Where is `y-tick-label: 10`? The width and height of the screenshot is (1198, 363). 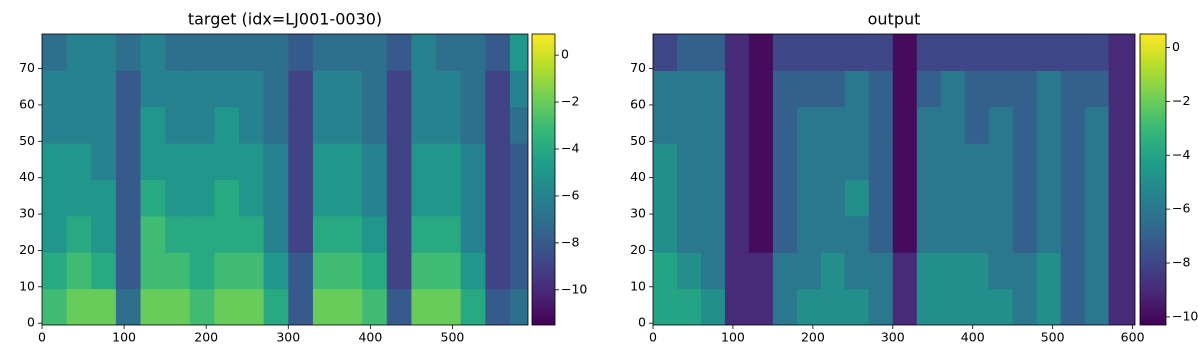 y-tick-label: 10 is located at coordinates (638, 285).